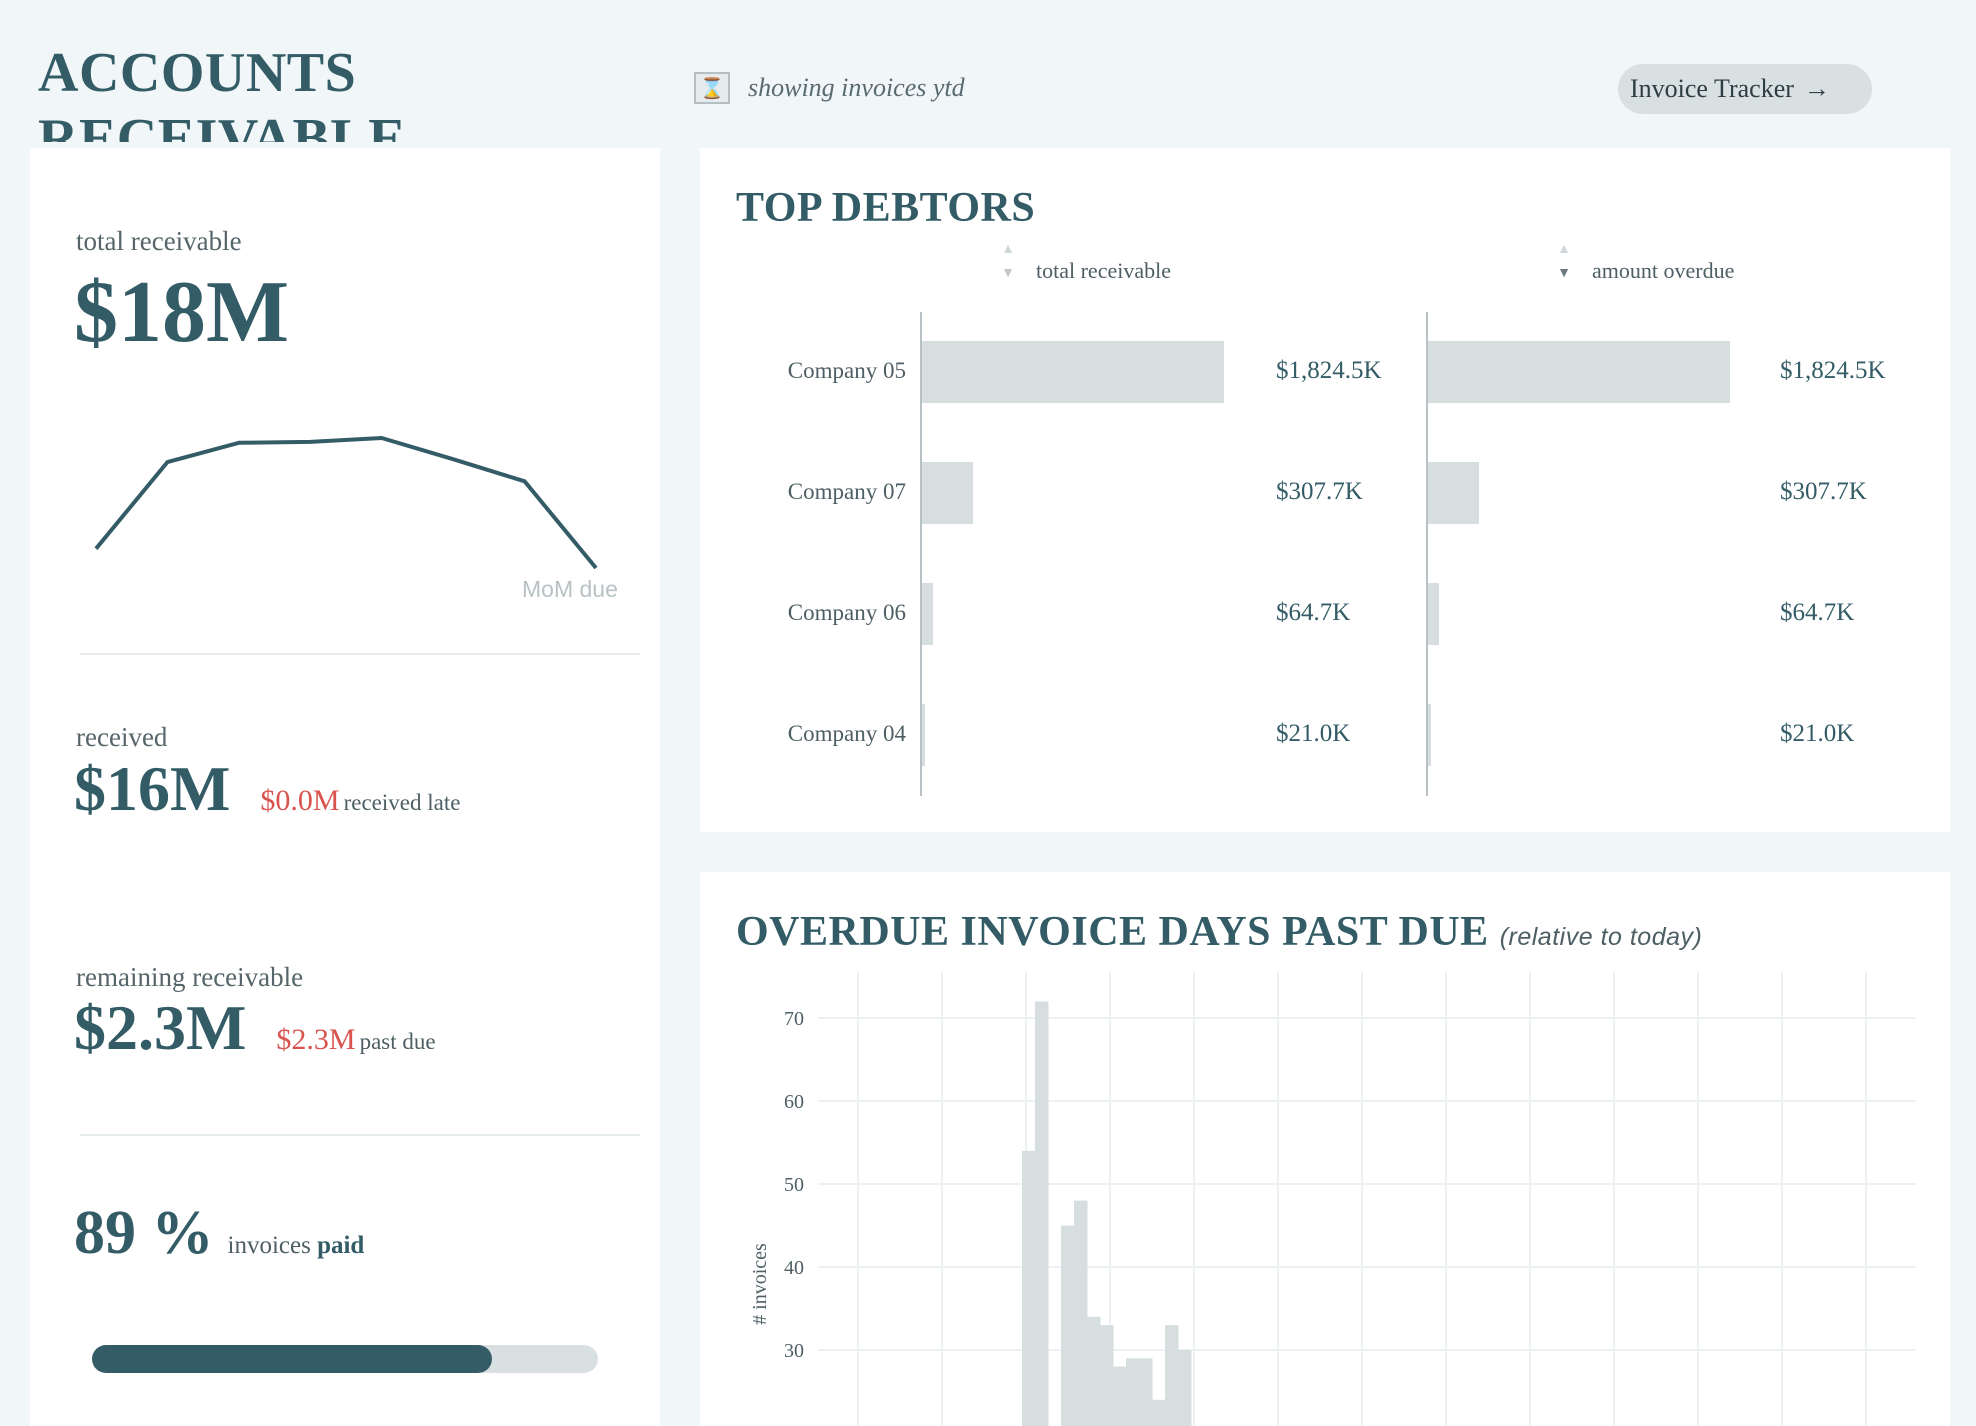 The height and width of the screenshot is (1426, 1976). What do you see at coordinates (160, 1027) in the screenshot?
I see `remaining-receivable-value: $2.3M` at bounding box center [160, 1027].